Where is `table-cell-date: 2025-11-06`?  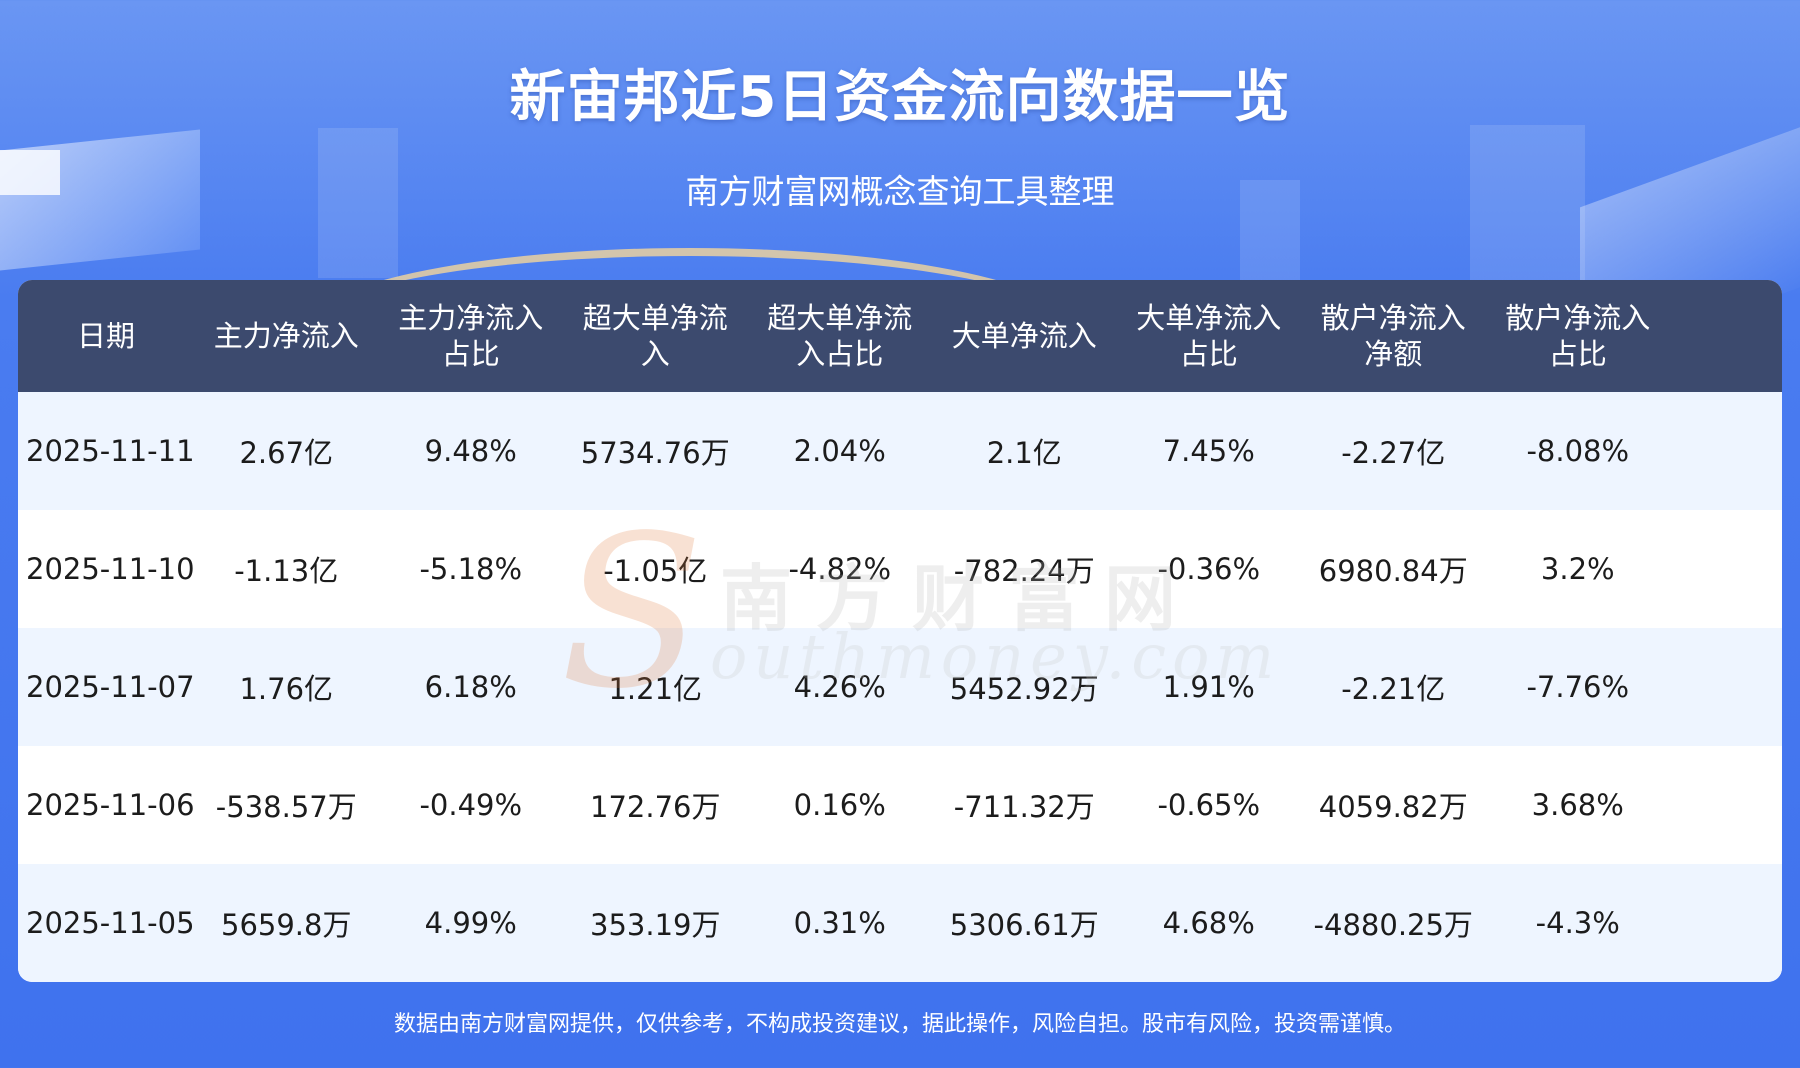
table-cell-date: 2025-11-06 is located at coordinates (110, 805).